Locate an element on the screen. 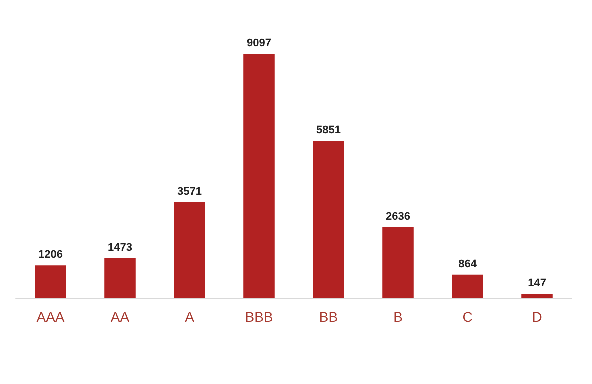 This screenshot has height=384, width=592. data-label: 2636 is located at coordinates (398, 216).